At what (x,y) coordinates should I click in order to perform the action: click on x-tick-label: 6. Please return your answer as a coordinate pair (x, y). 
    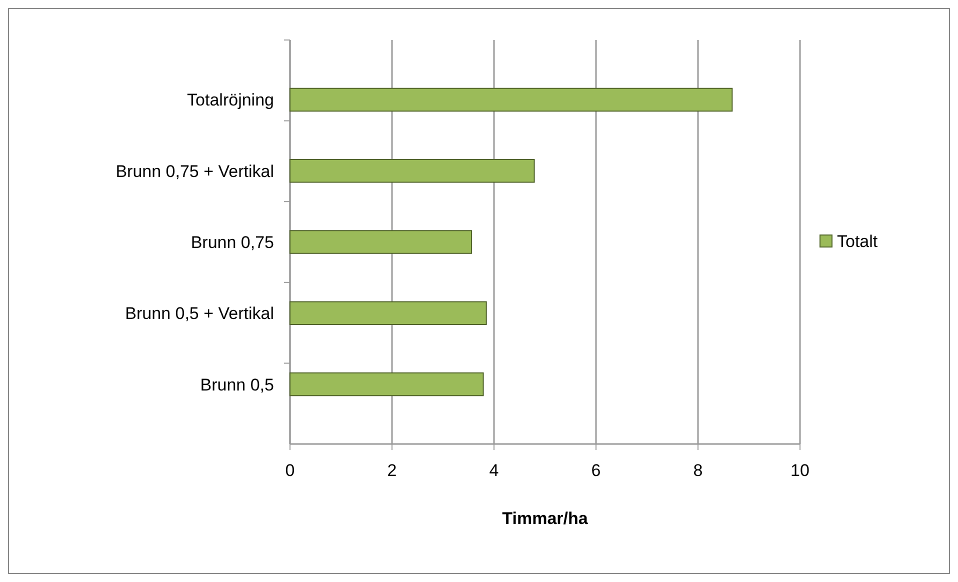
    Looking at the image, I should click on (596, 470).